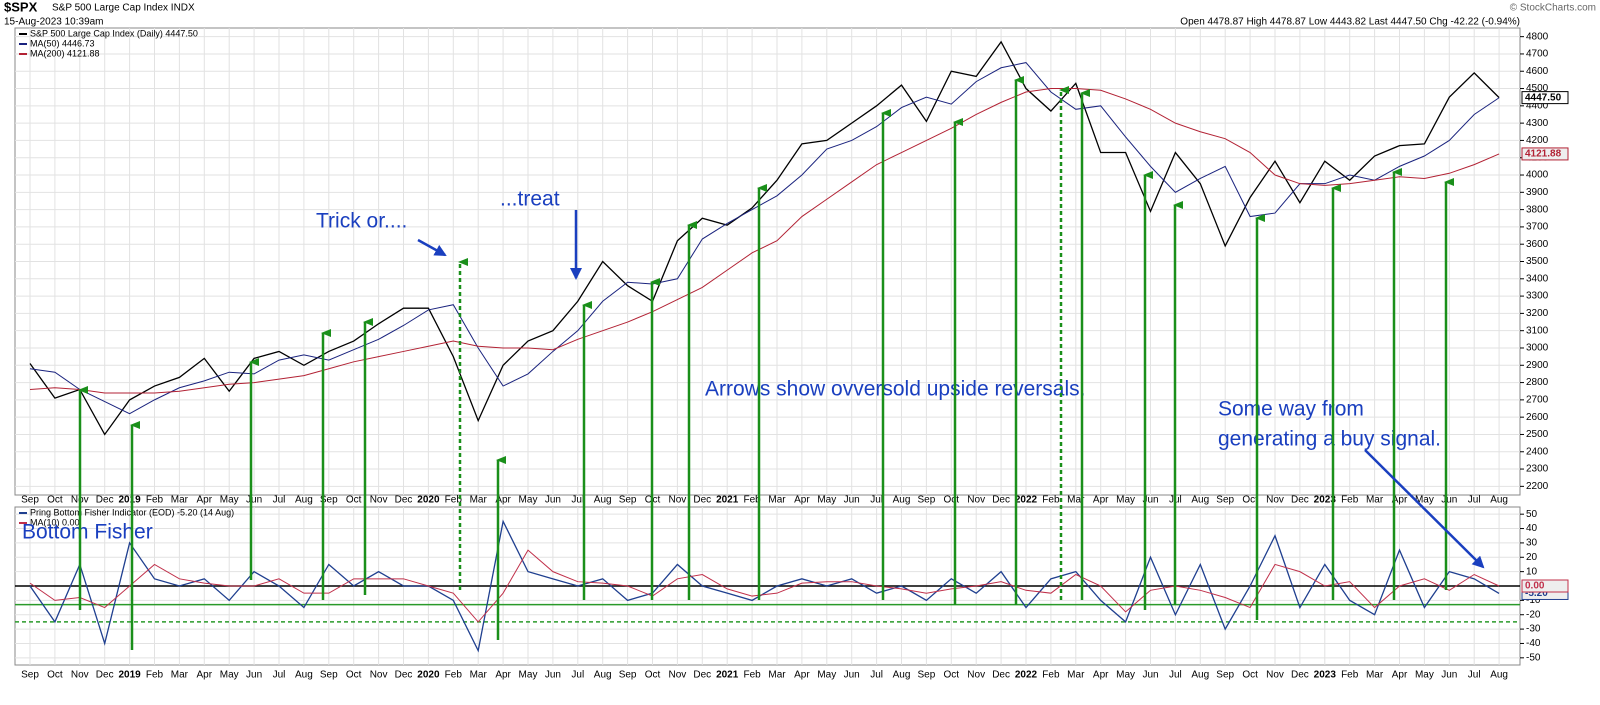 The width and height of the screenshot is (1600, 705). I want to click on last-value-box, so click(1545, 98).